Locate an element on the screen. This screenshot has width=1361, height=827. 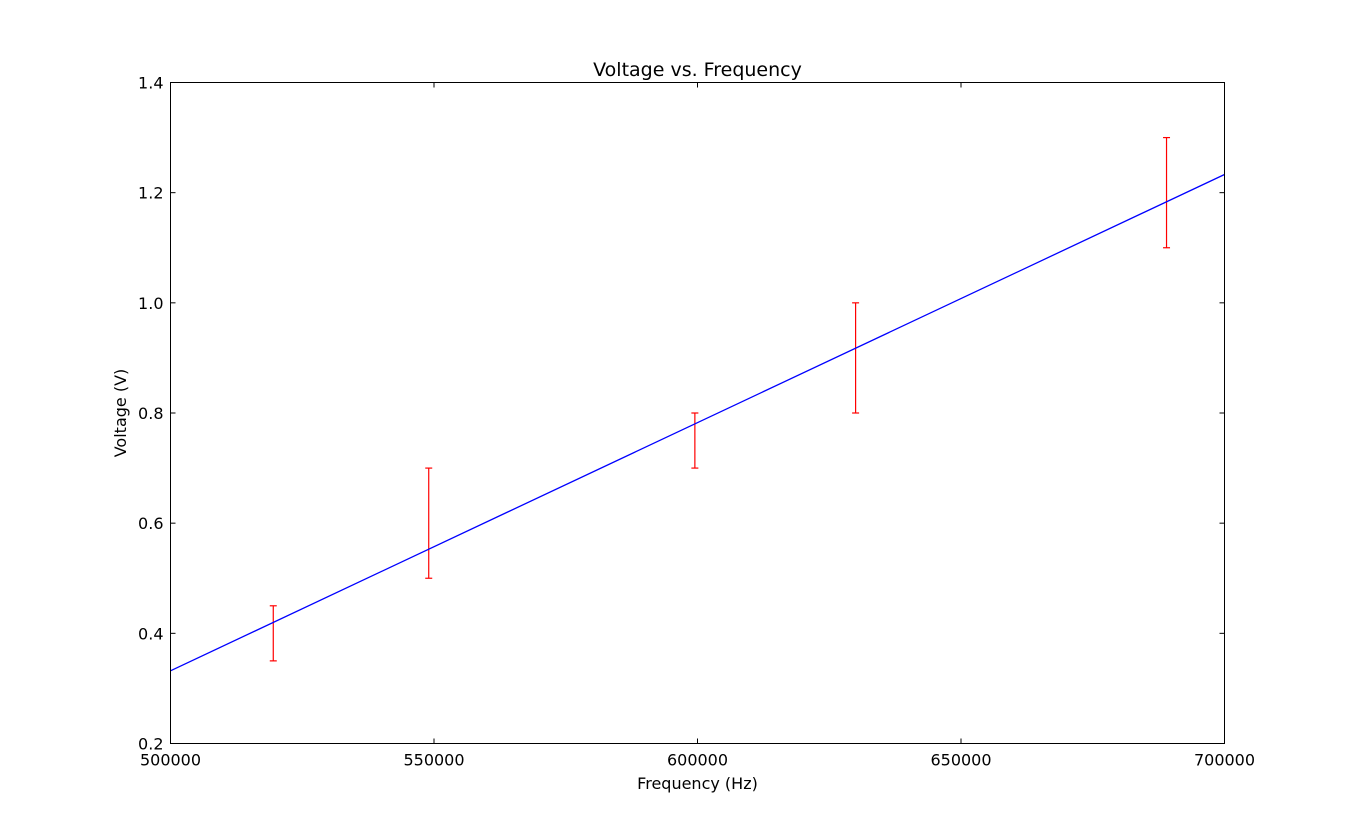
y-axis-label: Voltage (V) is located at coordinates (120, 413).